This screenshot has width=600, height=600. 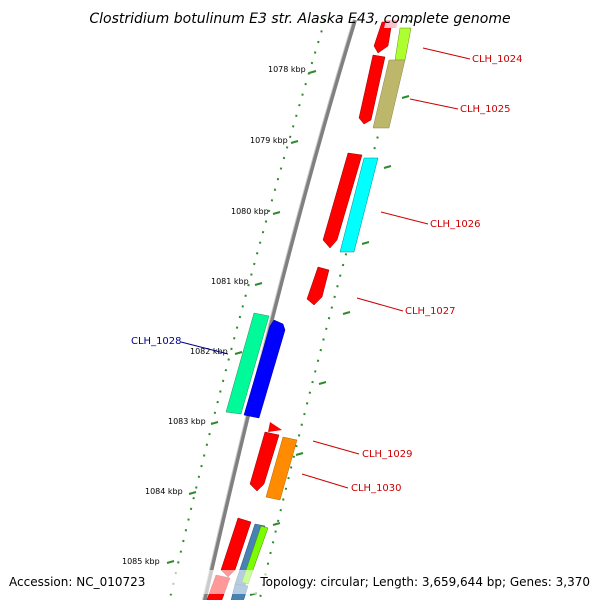 I want to click on footer-backdrop, so click(x=300, y=582).